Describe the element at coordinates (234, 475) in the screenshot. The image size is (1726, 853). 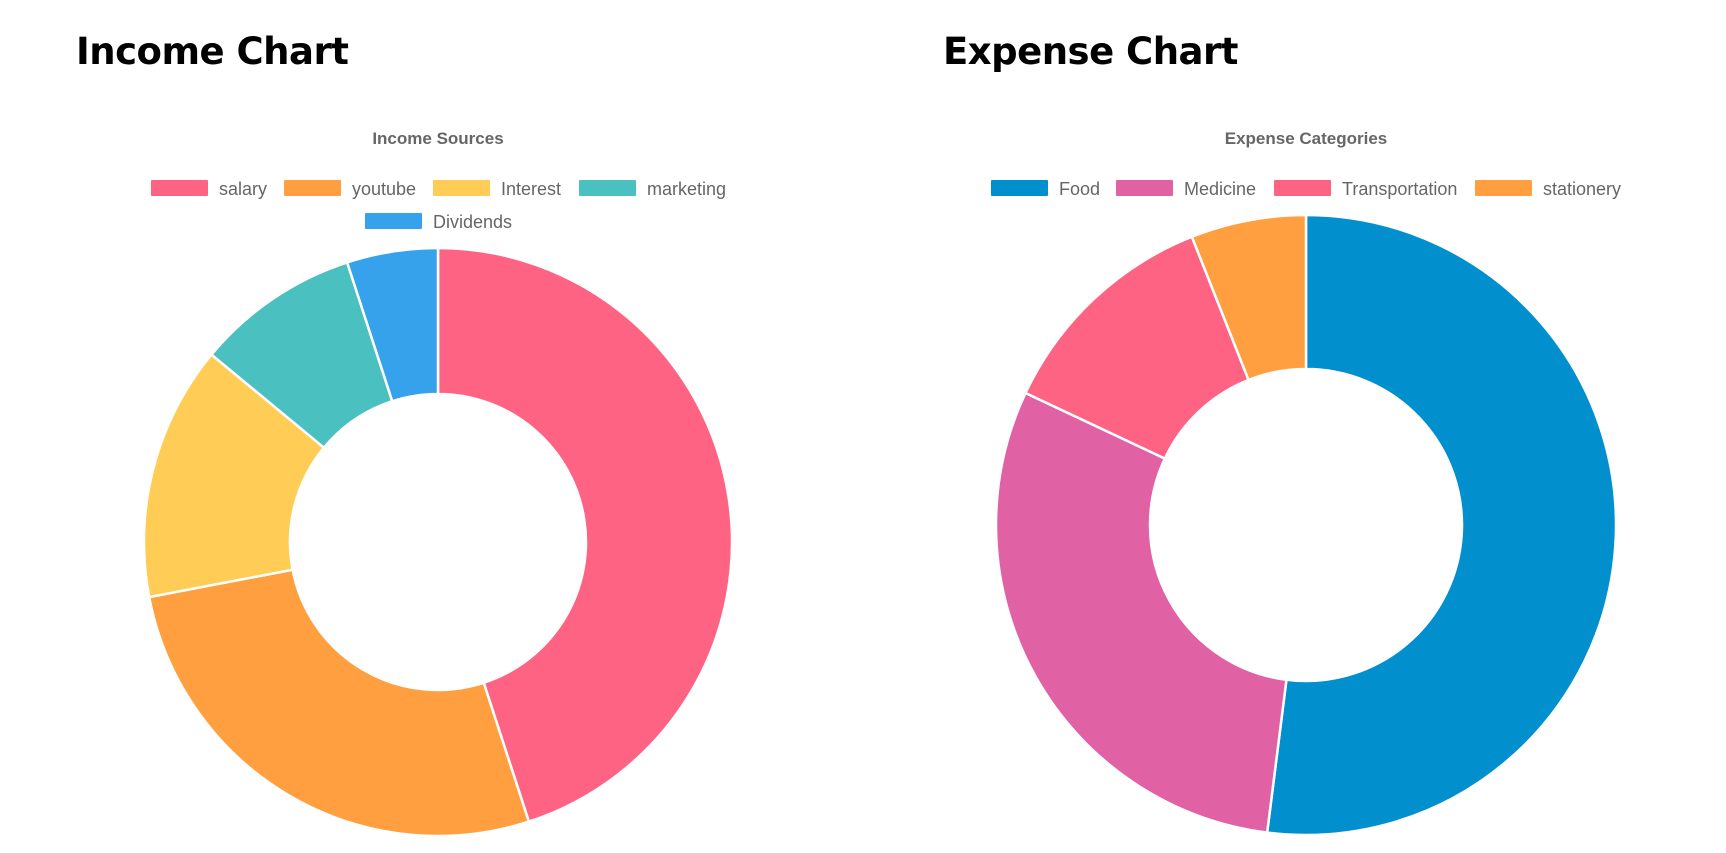
I see `slice-interest` at that location.